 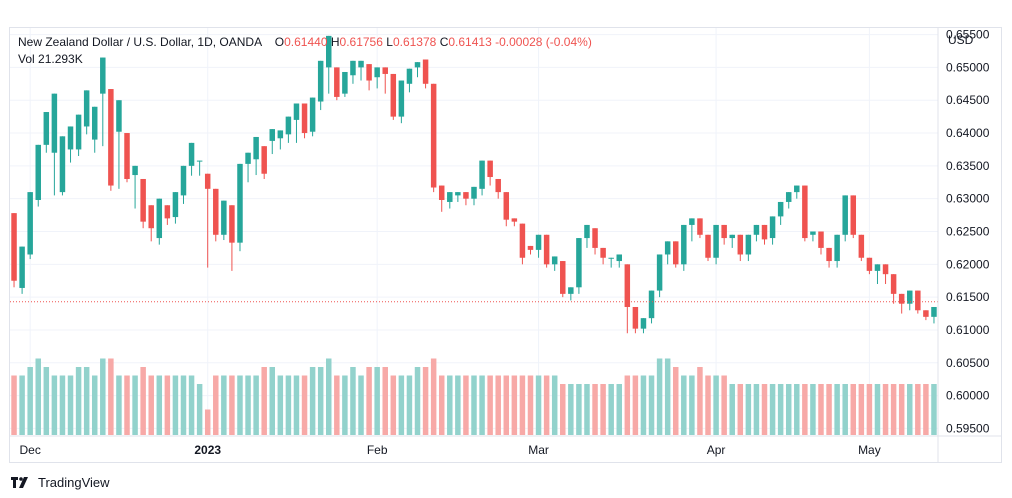 I want to click on price-tick-label: 0.61000, so click(x=968, y=330).